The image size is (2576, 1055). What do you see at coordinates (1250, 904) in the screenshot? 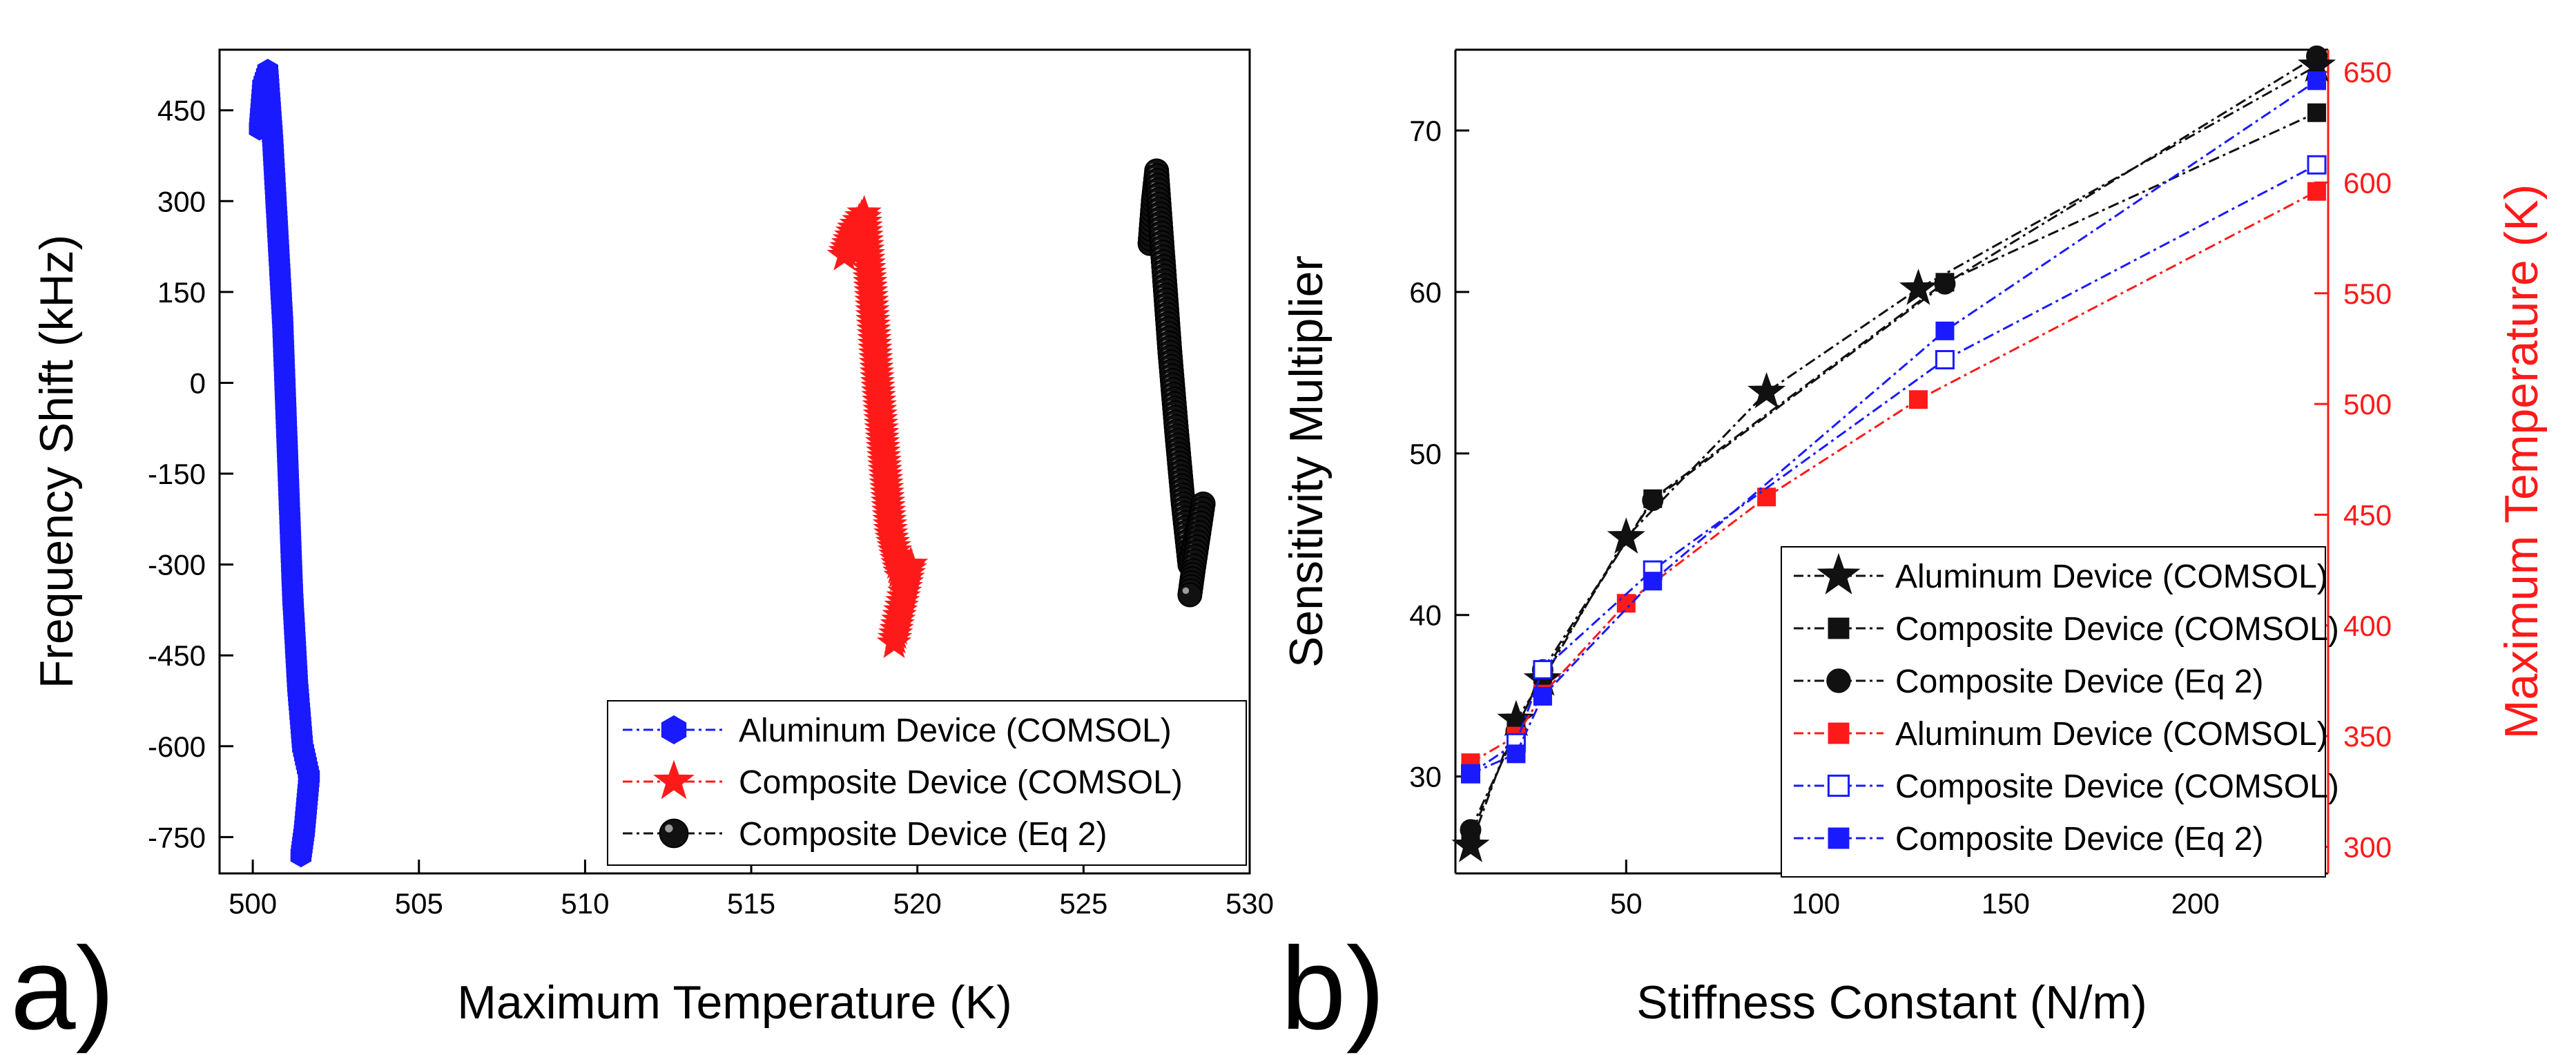
I see `x-tick-label: 530` at bounding box center [1250, 904].